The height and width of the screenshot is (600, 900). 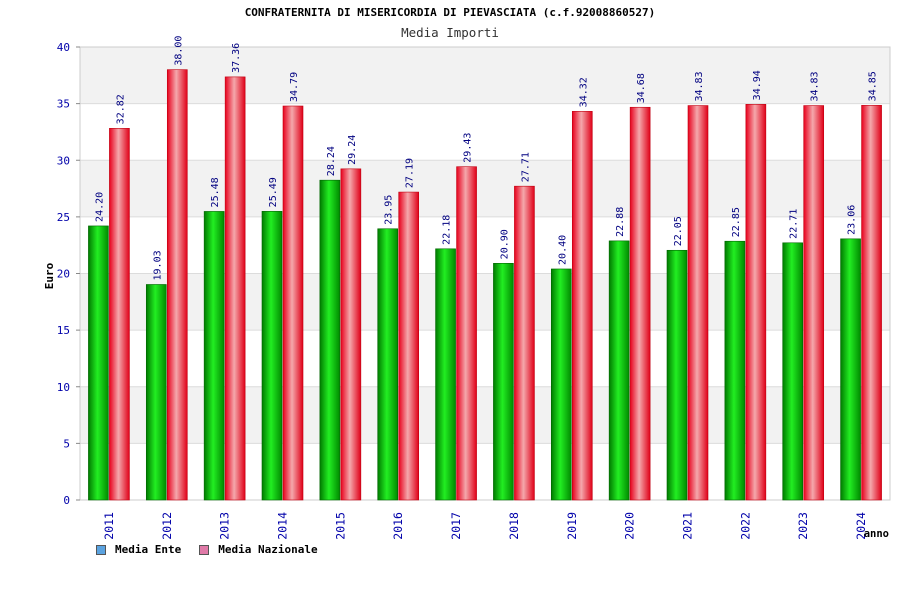 I want to click on x-tick-label: 2014, so click(x=283, y=526).